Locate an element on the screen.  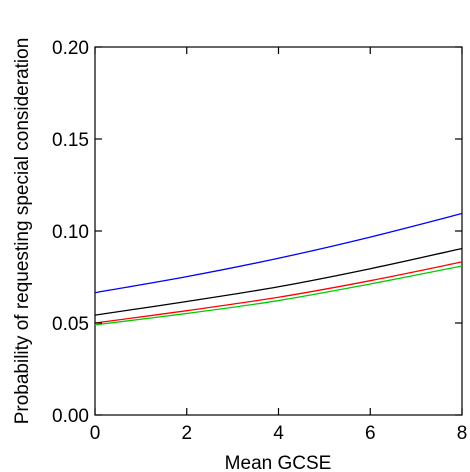
x-tick-label: 8 is located at coordinates (462, 433).